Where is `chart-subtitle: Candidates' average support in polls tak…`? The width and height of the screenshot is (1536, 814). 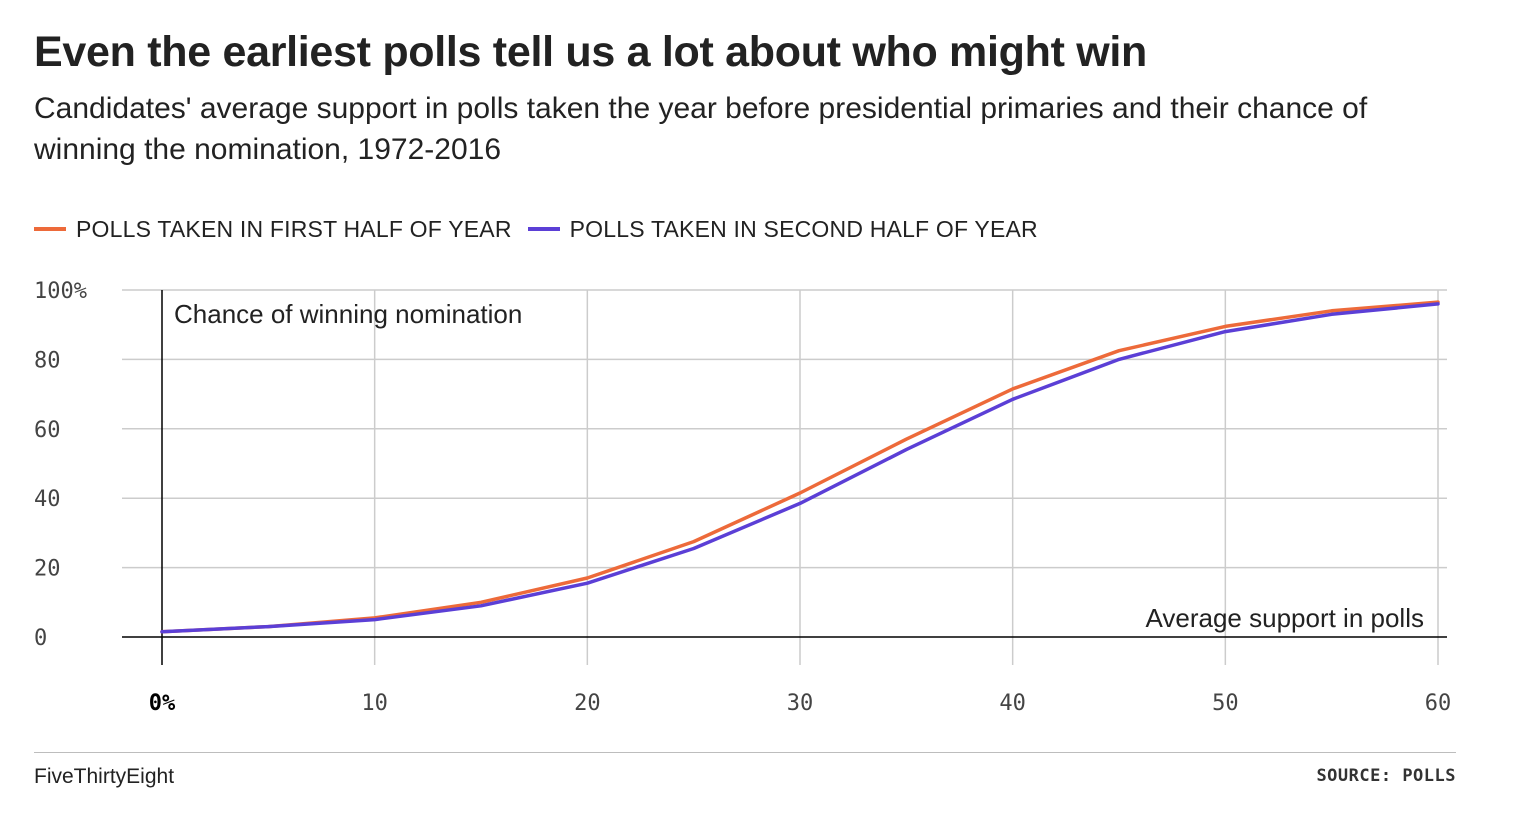
chart-subtitle: Candidates' average support in polls tak… is located at coordinates (701, 129).